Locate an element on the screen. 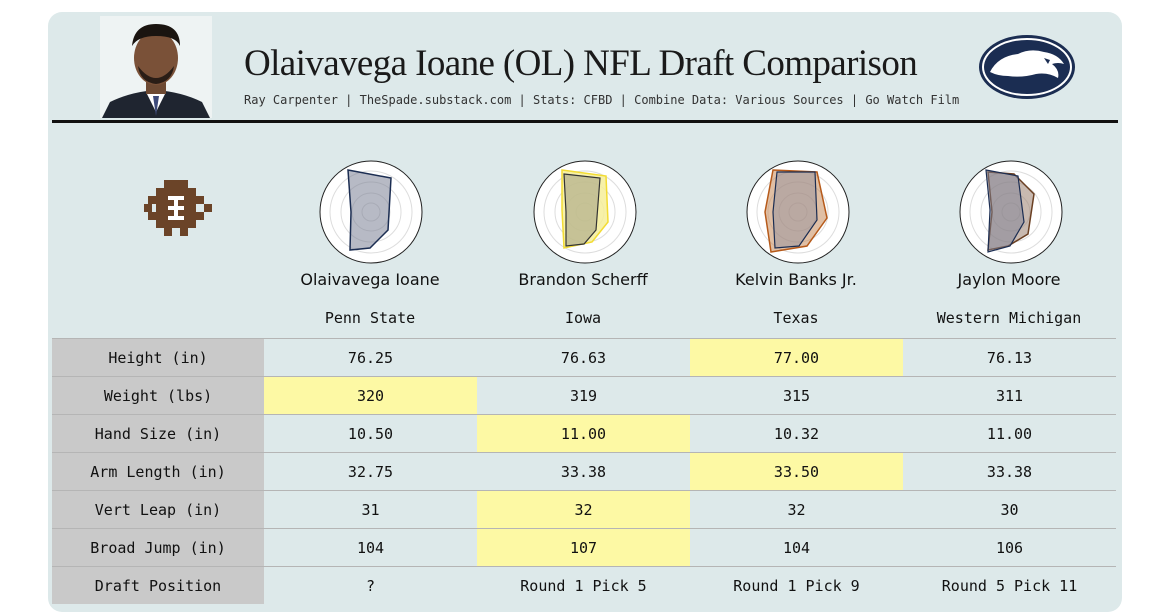  player-headshot is located at coordinates (156, 67).